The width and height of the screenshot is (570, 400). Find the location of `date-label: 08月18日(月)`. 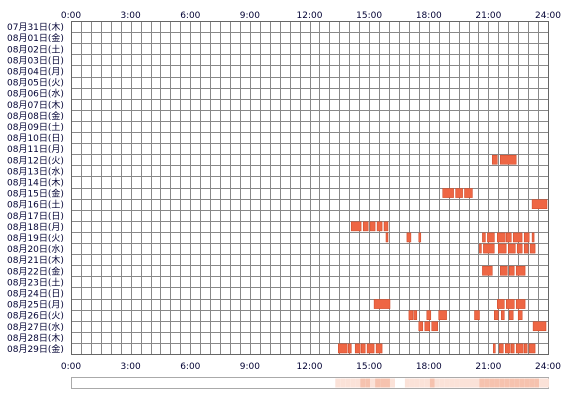

date-label: 08月18日(月) is located at coordinates (35, 227).